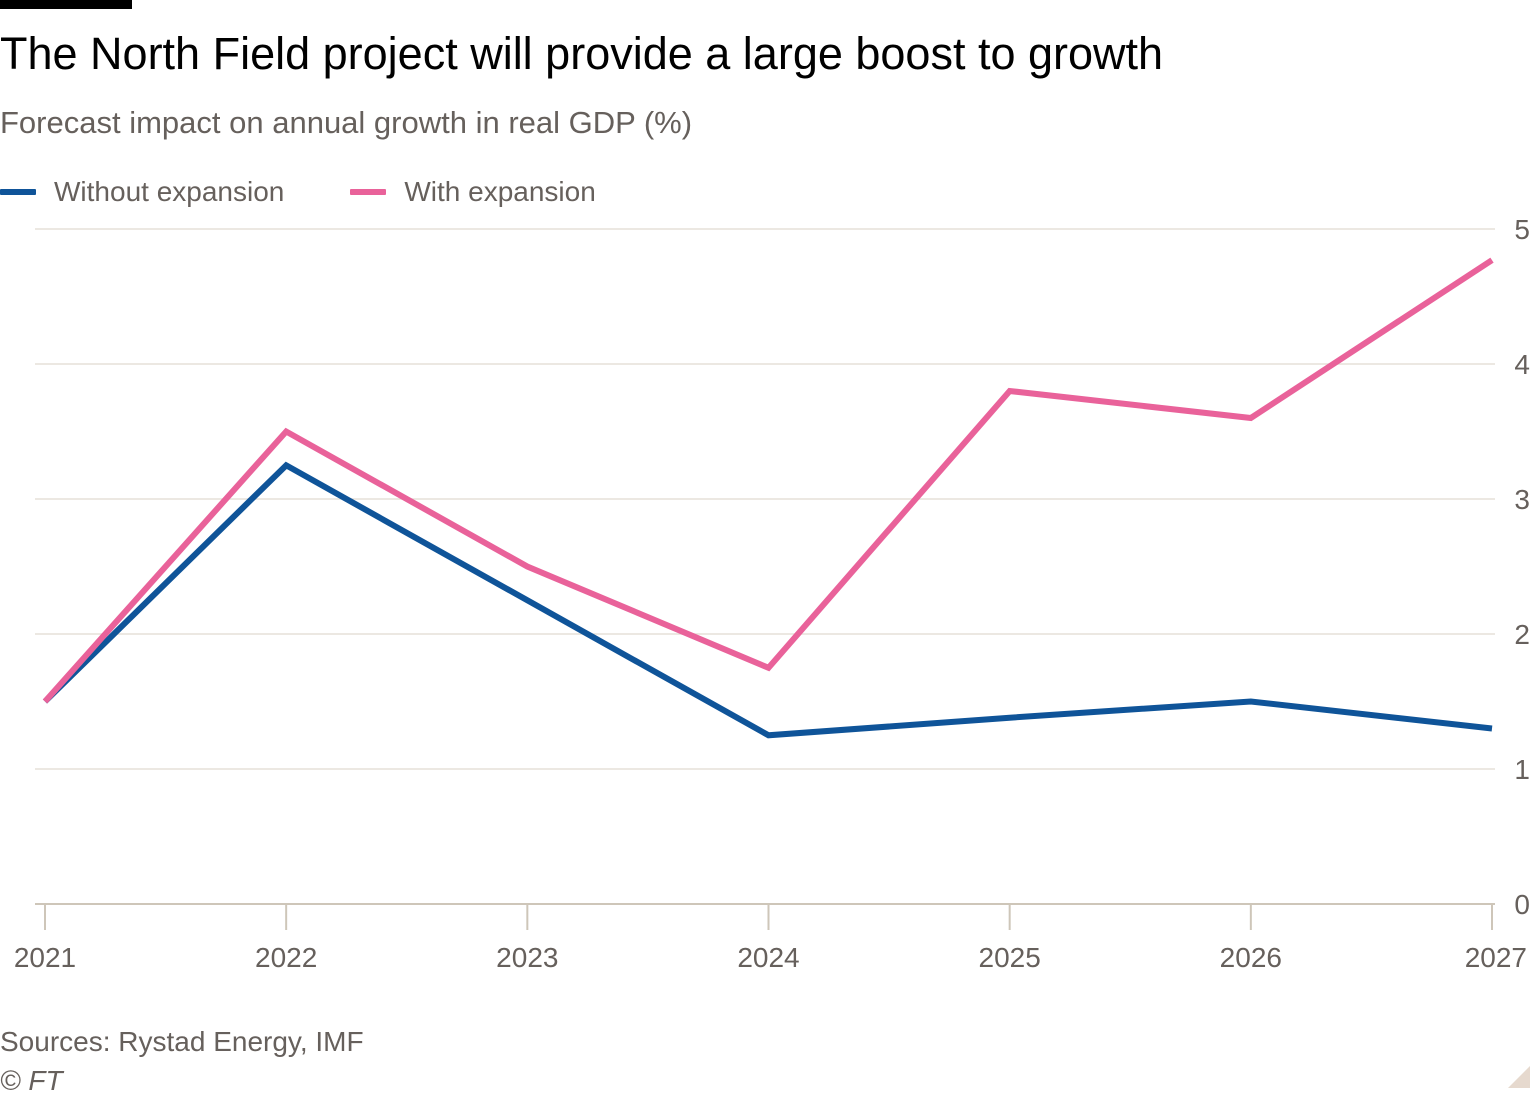 The height and width of the screenshot is (1100, 1540). Describe the element at coordinates (768, 957) in the screenshot. I see `x-tick-label: 2024` at that location.